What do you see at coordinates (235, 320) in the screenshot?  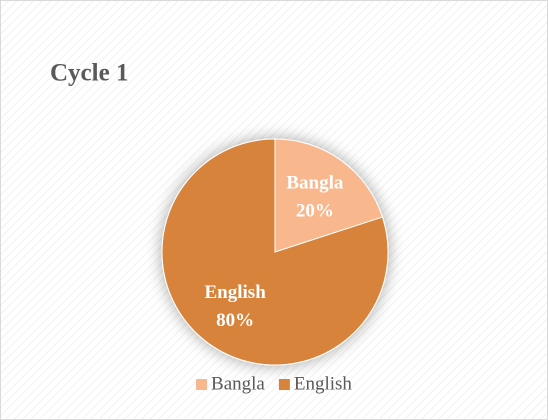 I see `data-label-value: 80%` at bounding box center [235, 320].